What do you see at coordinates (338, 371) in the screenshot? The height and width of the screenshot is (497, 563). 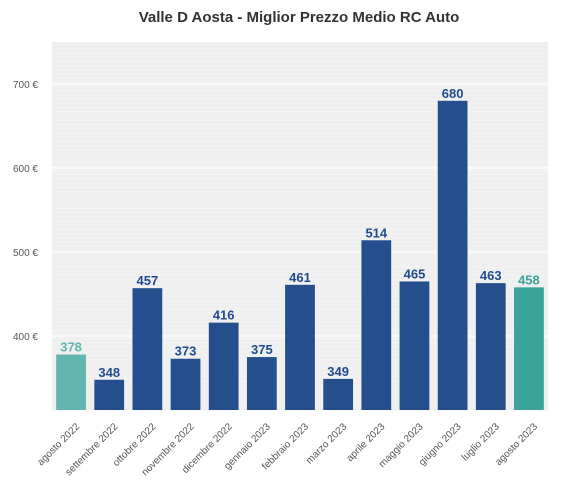 I see `bar-value-label: 349` at bounding box center [338, 371].